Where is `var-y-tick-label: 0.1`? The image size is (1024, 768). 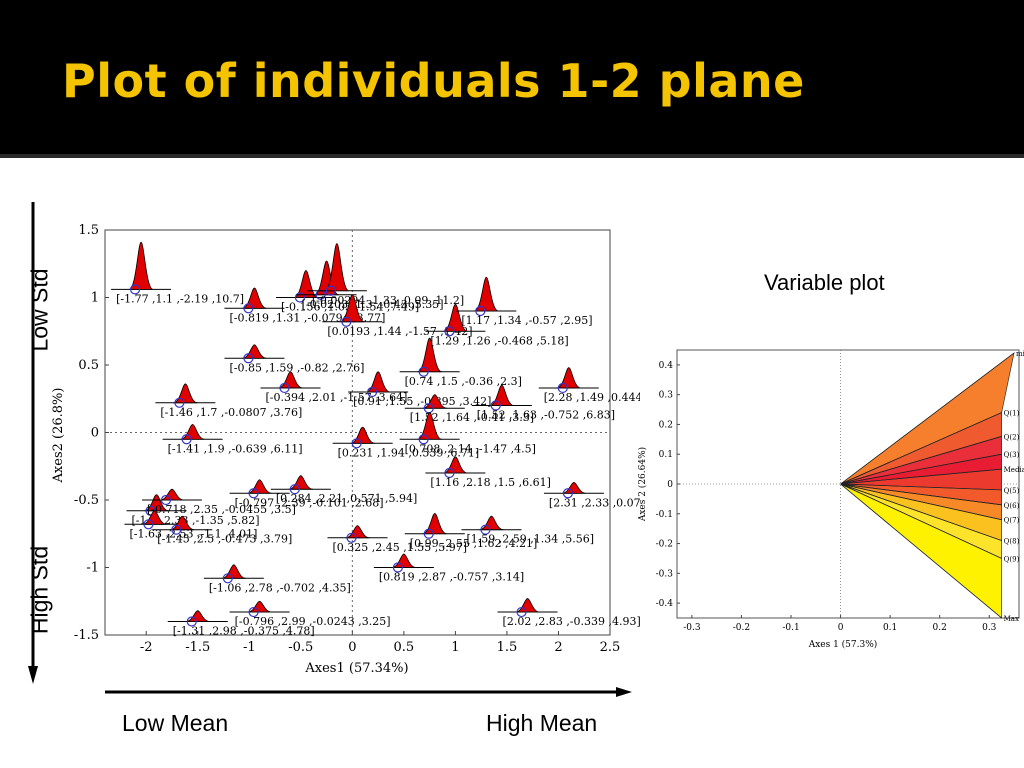
var-y-tick-label: 0.1 is located at coordinates (666, 455).